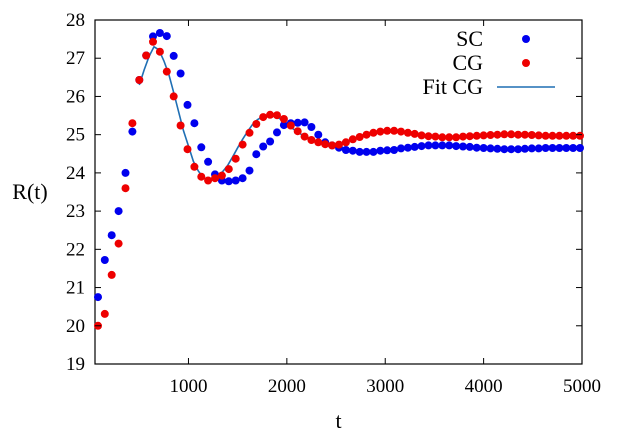 The width and height of the screenshot is (623, 436). Describe the element at coordinates (582, 386) in the screenshot. I see `x-tick-label: 5000` at that location.